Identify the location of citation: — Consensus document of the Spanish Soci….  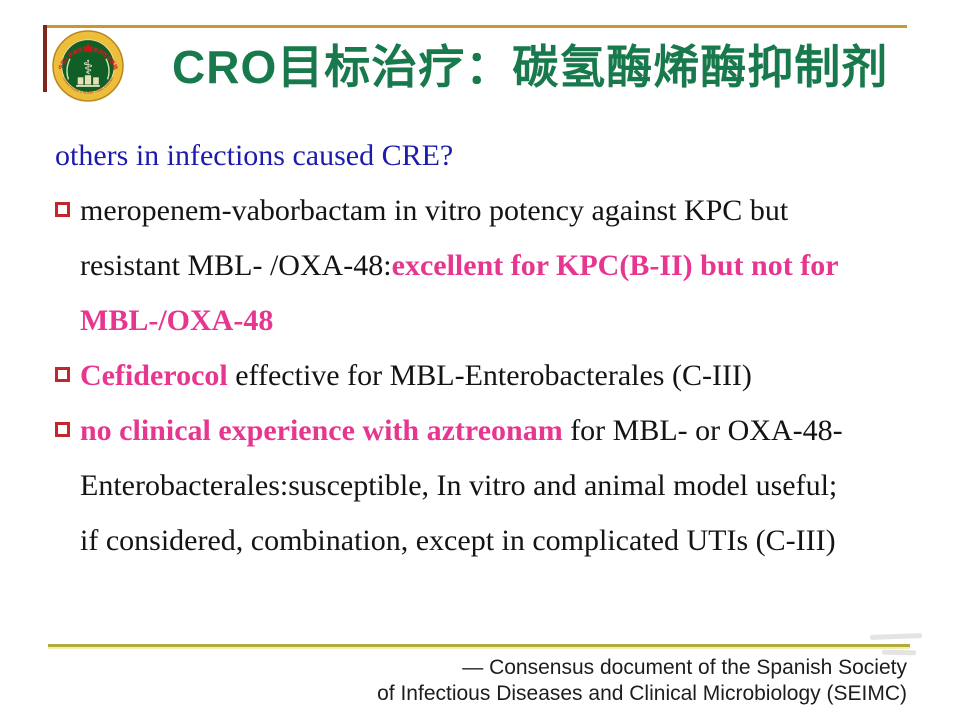
(547, 681).